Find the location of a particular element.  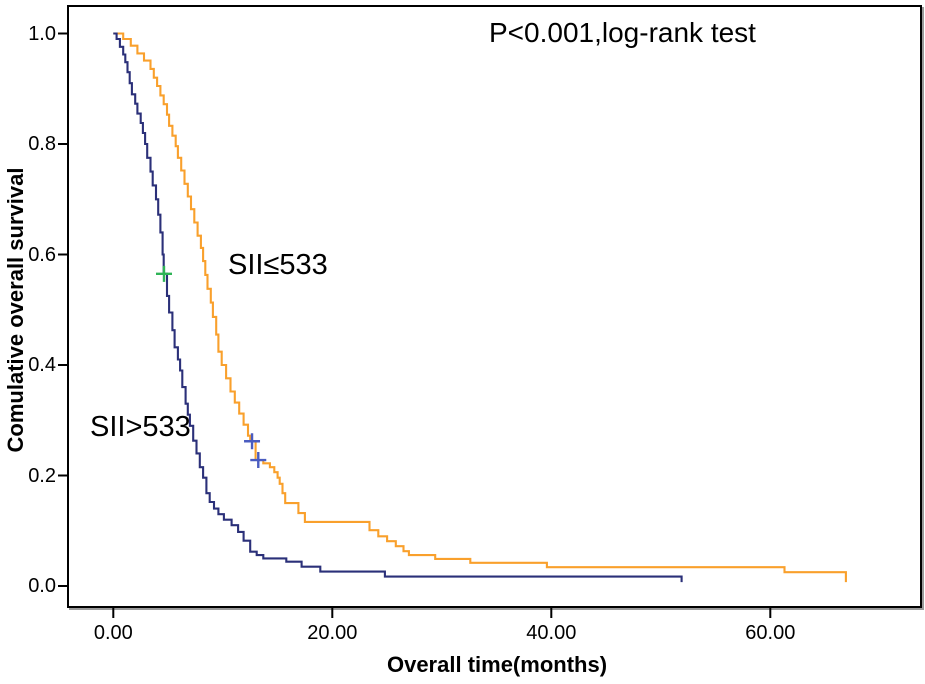

y-tick-label: 0.4 is located at coordinates (42, 365).